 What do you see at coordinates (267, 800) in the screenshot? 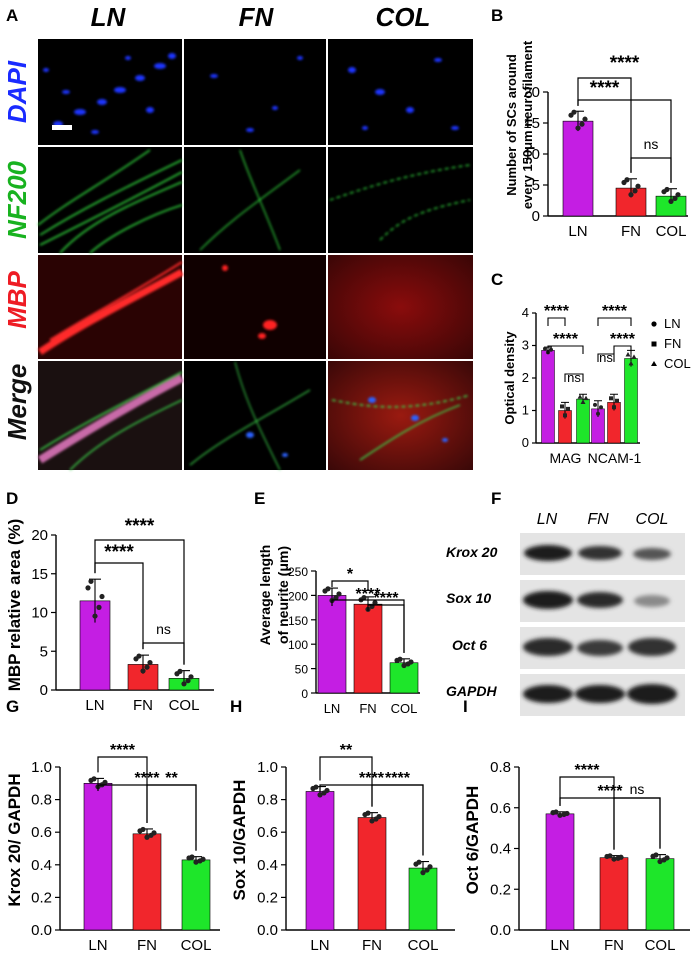
I see `chart-h-ytick-label-4: 0.8` at bounding box center [267, 800].